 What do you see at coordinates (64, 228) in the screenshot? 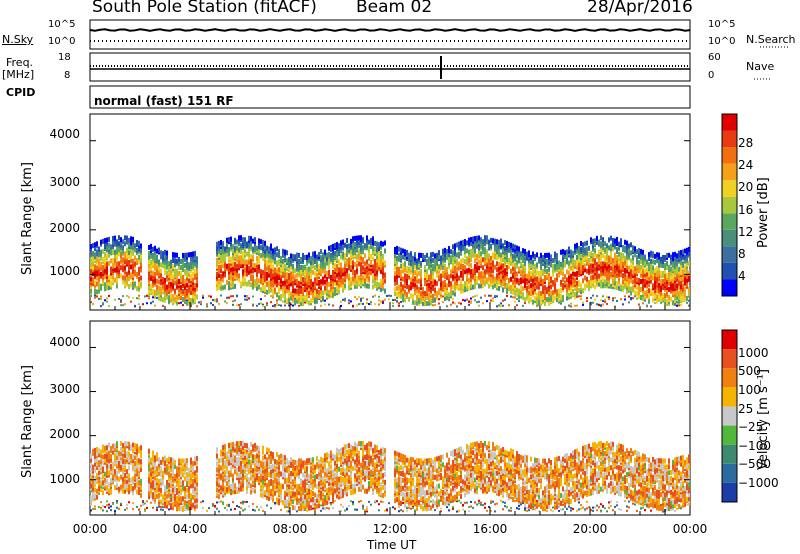
I see `p1-ytick-2000: 2000` at bounding box center [64, 228].